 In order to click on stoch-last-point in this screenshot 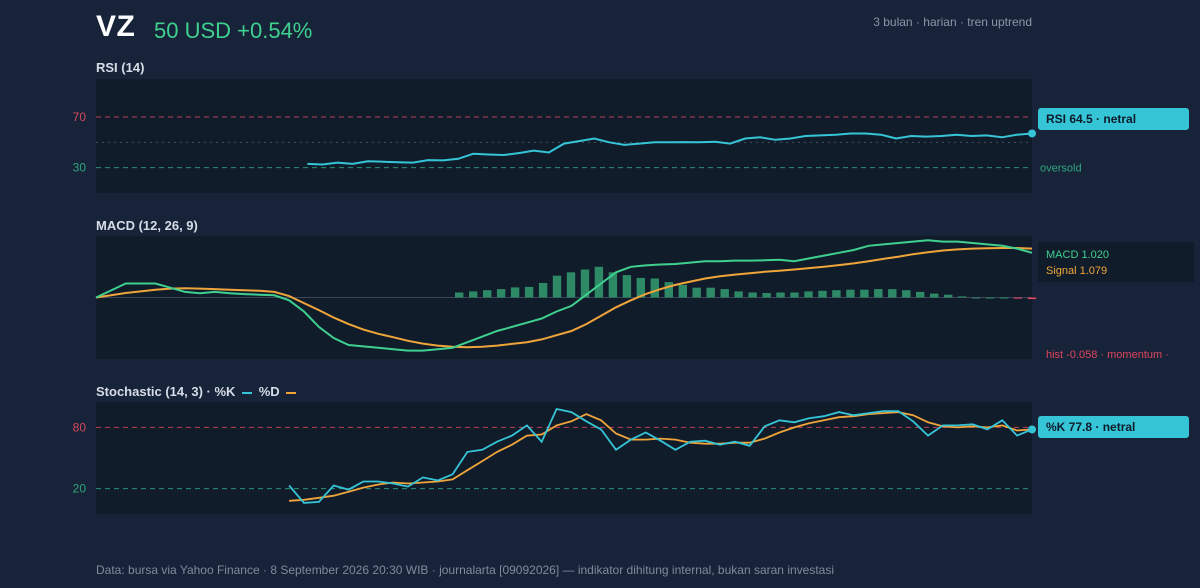, I will do `click(1032, 429)`.